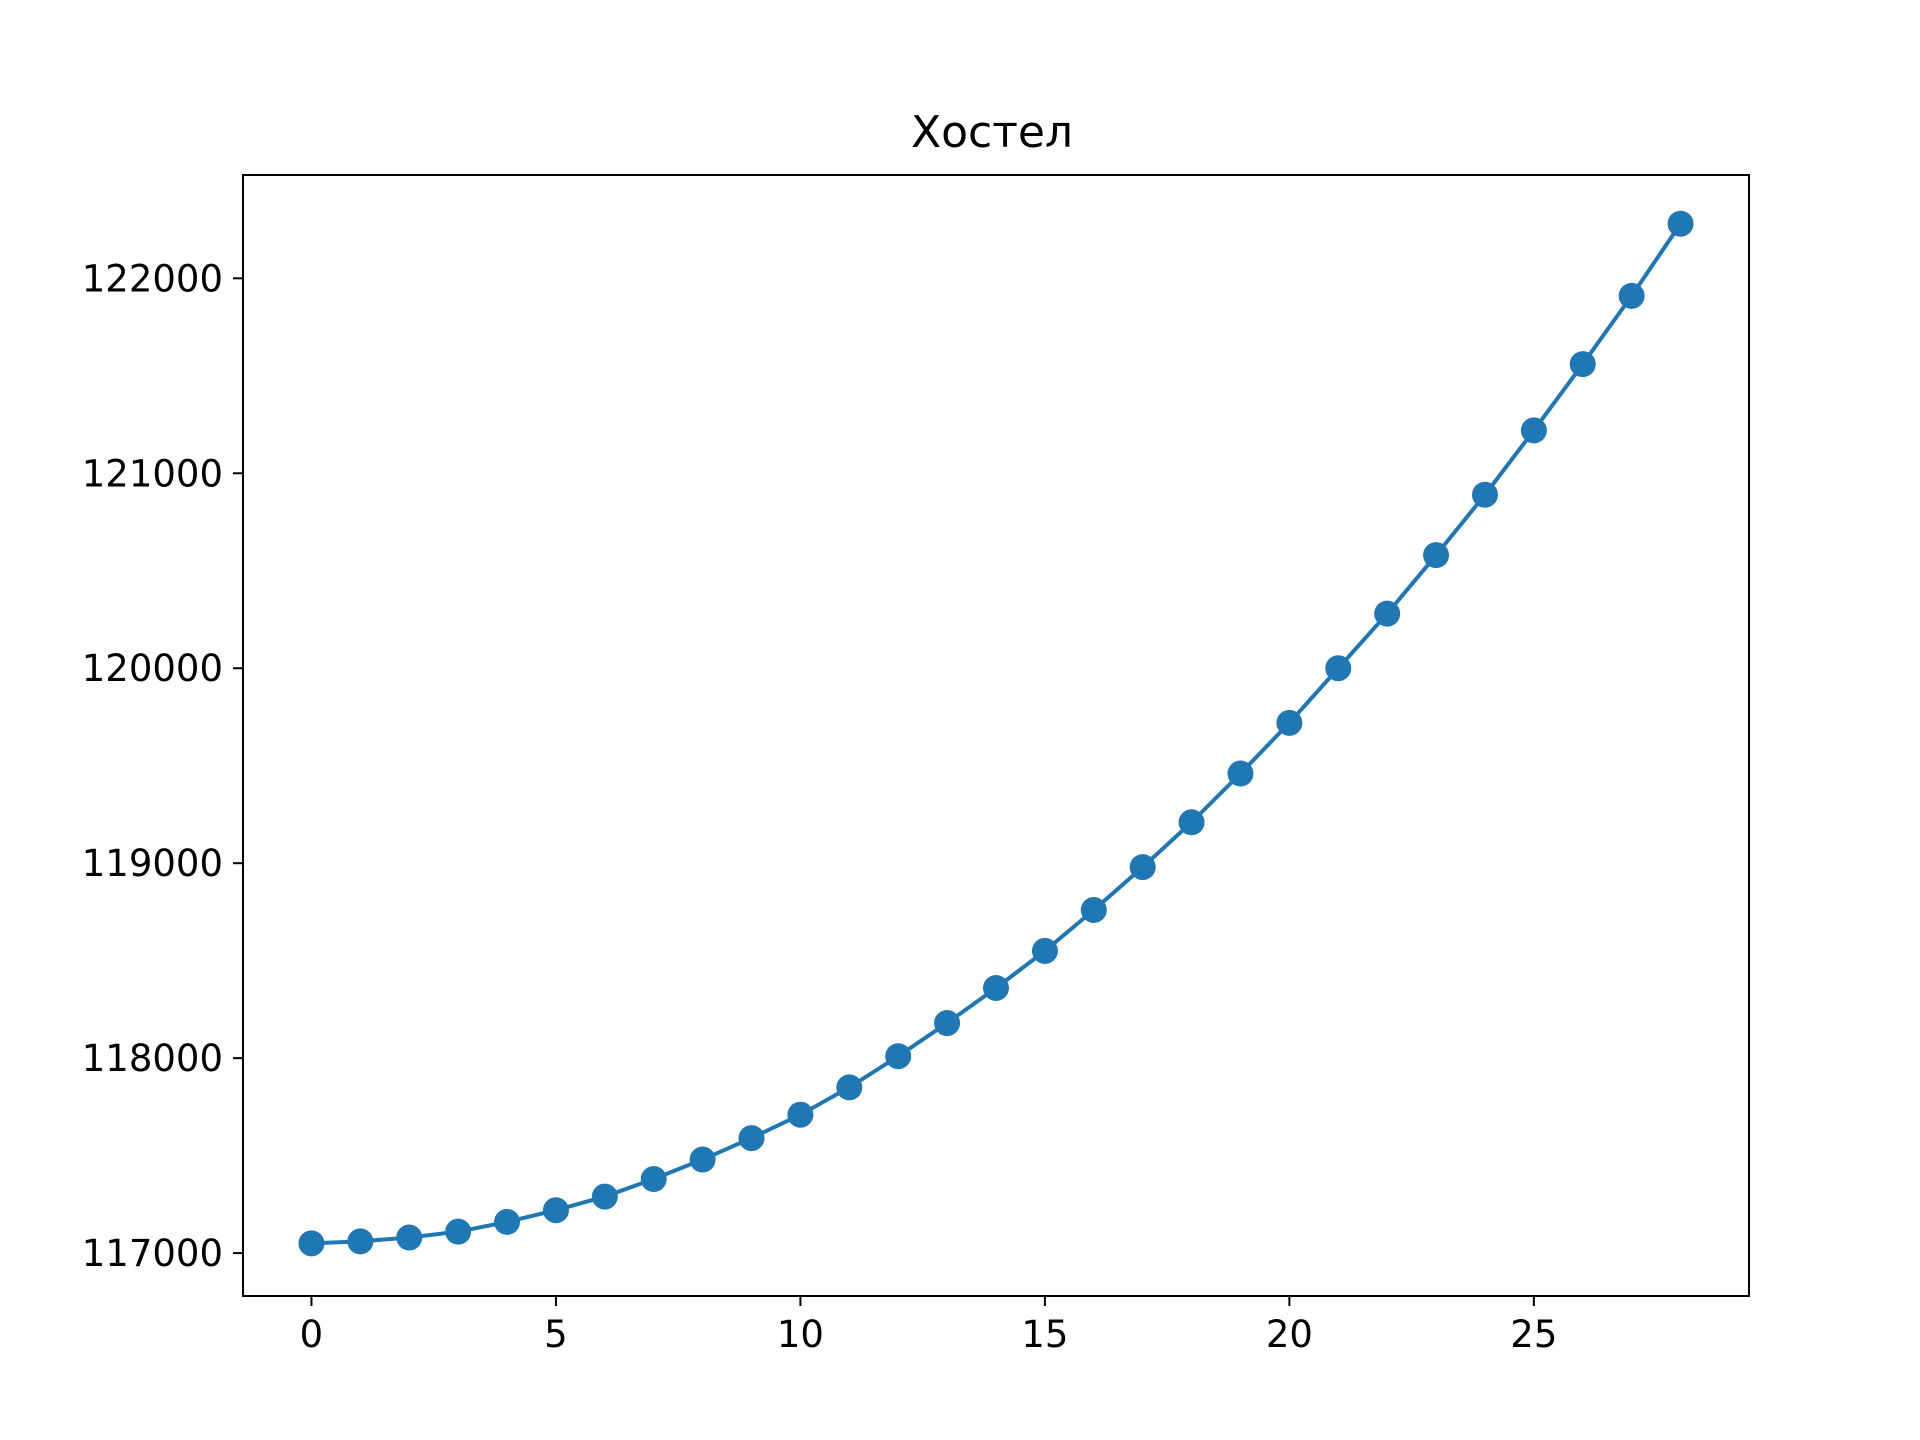  Describe the element at coordinates (152, 278) in the screenshot. I see `y-tick-label: 122000` at that location.